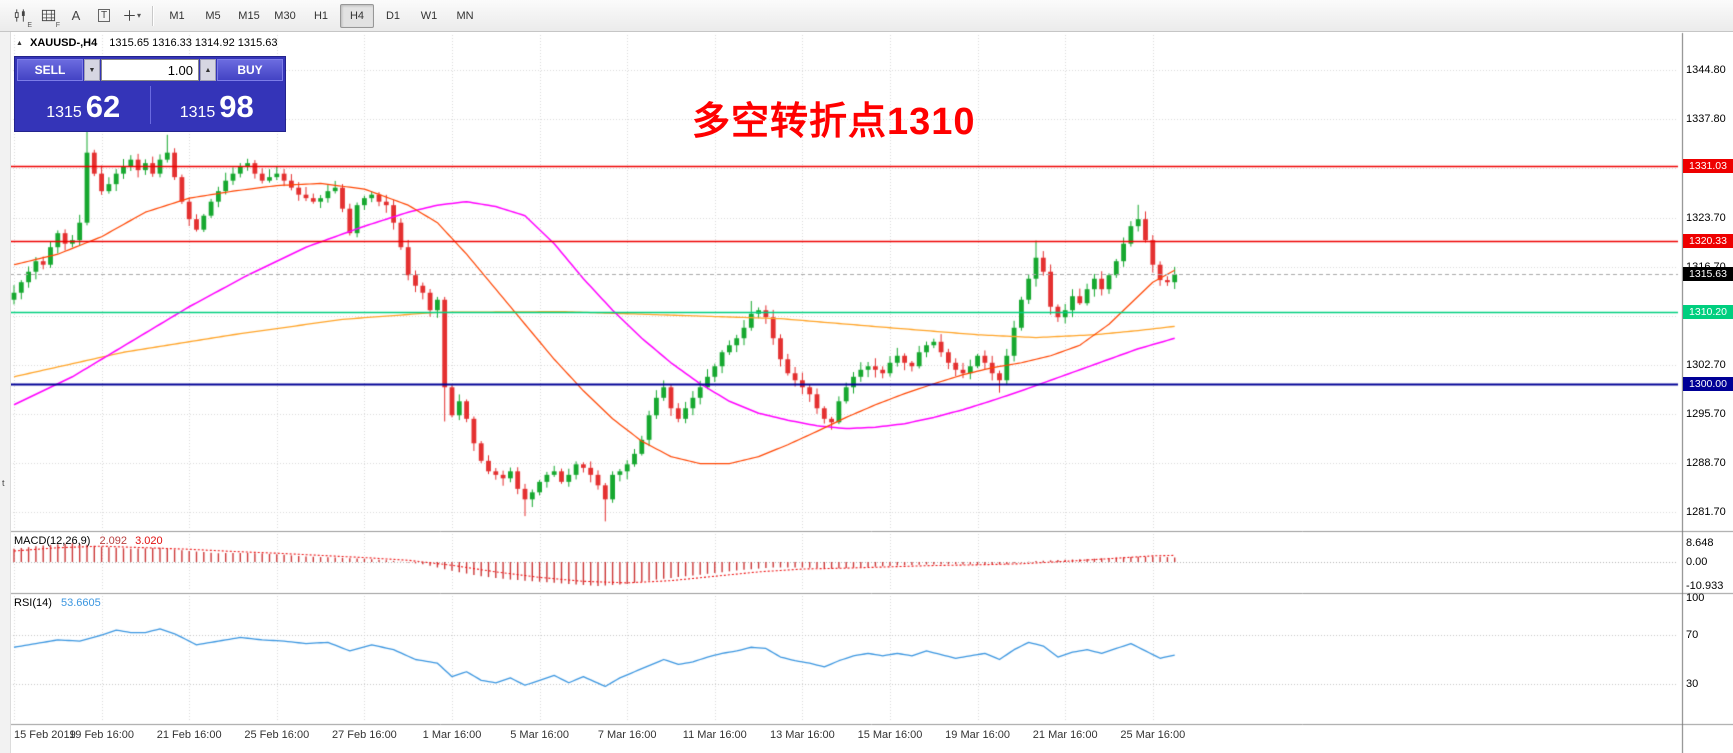 The image size is (1733, 753). Describe the element at coordinates (64, 43) in the screenshot. I see `symbol-period: XAUUSD-,H4` at that location.